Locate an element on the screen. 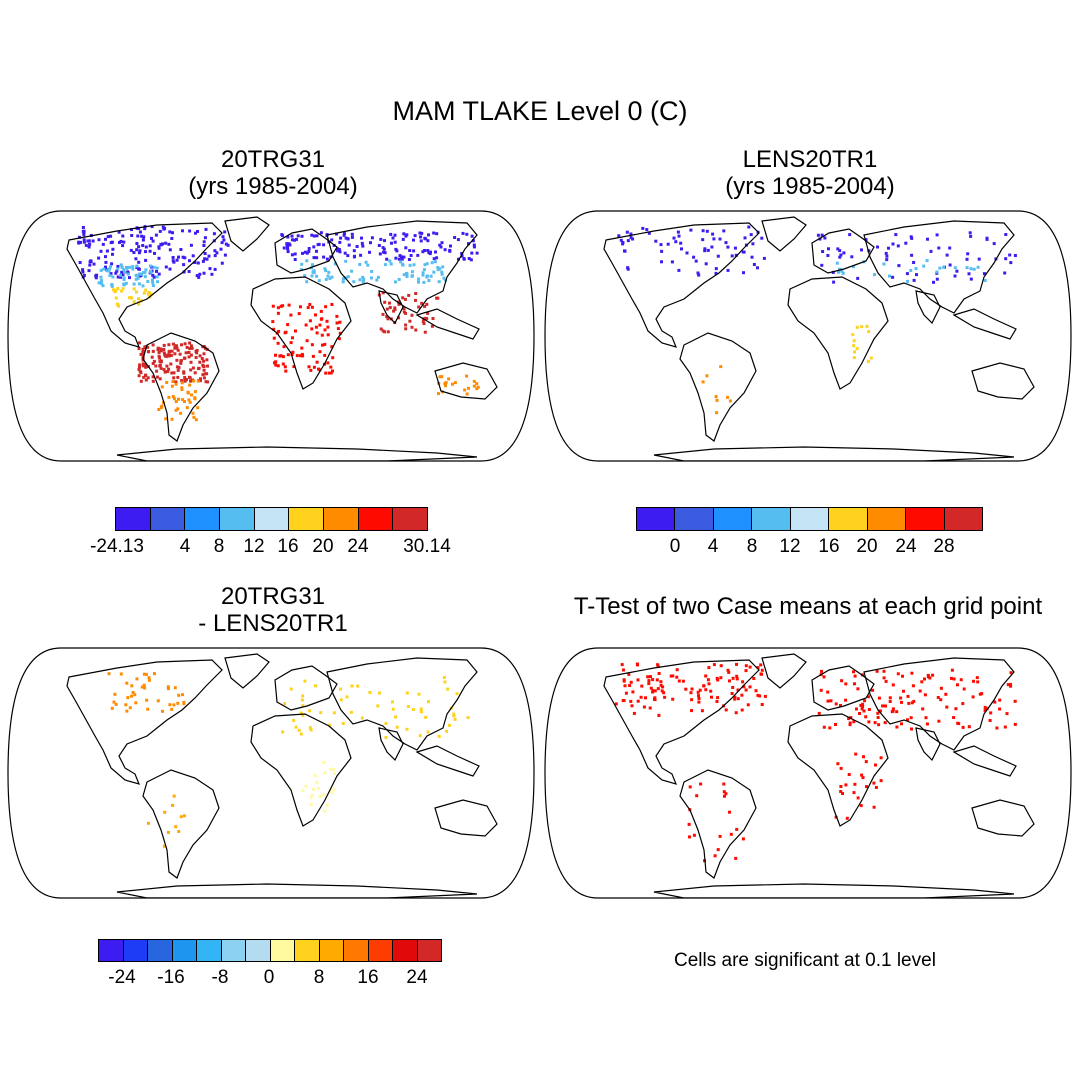  coastline-europe is located at coordinates (306, 251).